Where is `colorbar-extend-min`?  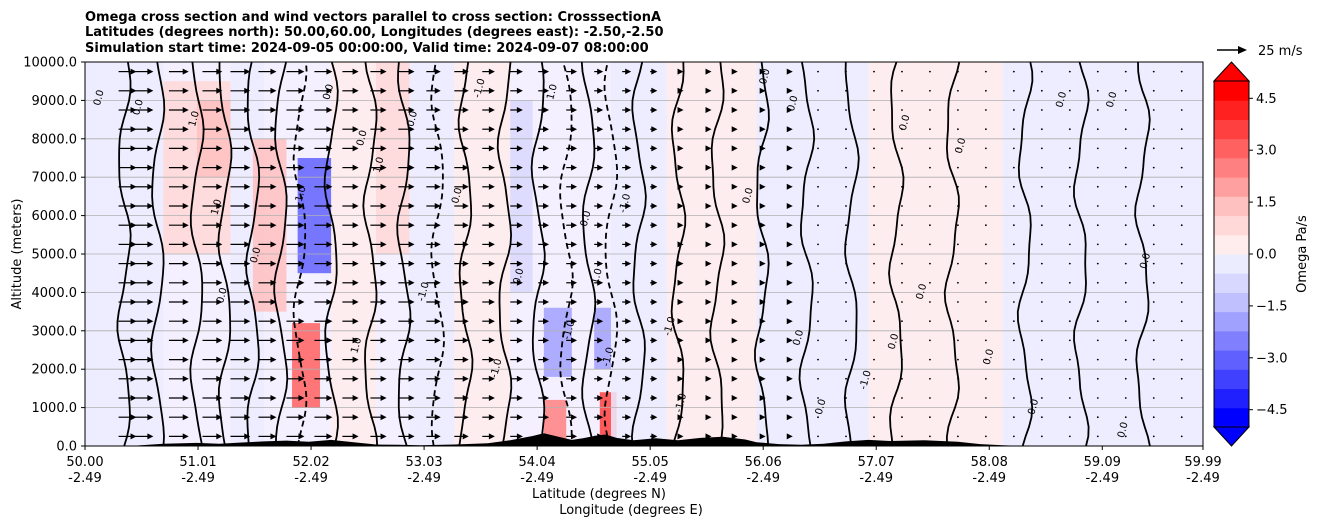
colorbar-extend-min is located at coordinates (1231, 436).